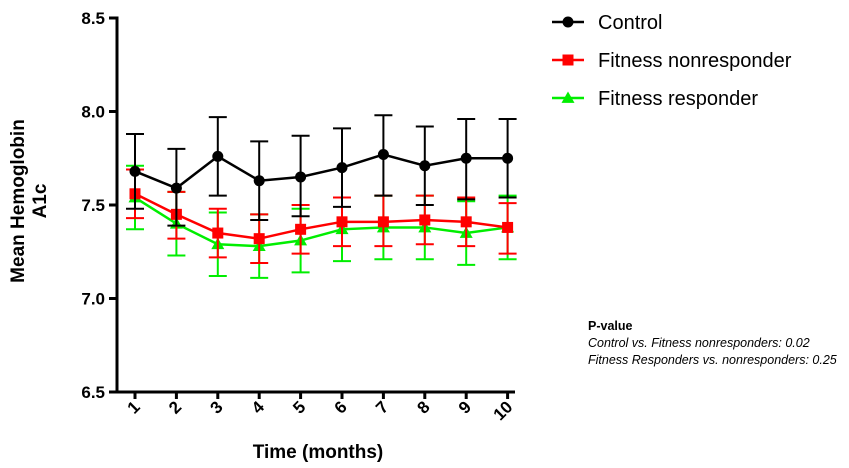 Image resolution: width=849 pixels, height=468 pixels. I want to click on p-value-line-1: Control vs. Fitness nonresponders: 0.02, so click(699, 343).